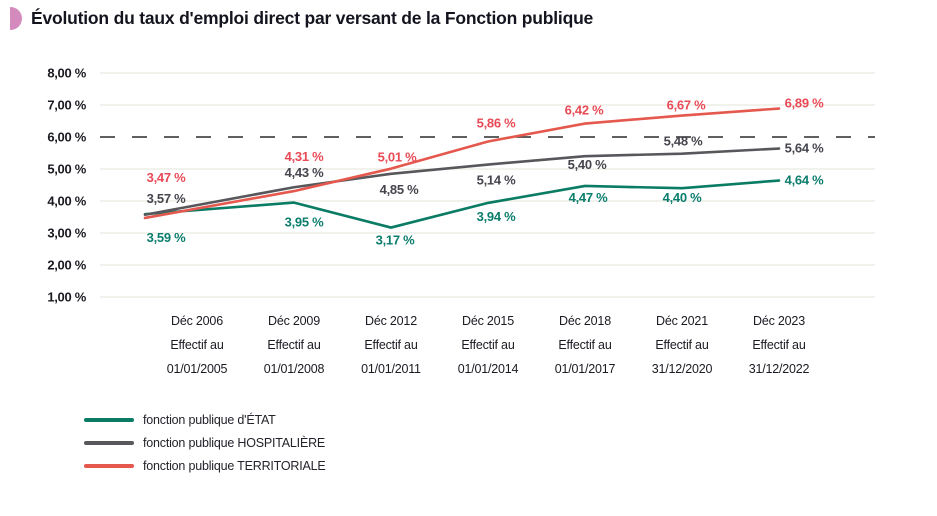 This screenshot has height=516, width=937. Describe the element at coordinates (234, 443) in the screenshot. I see `legend-label-hospitaliere: fonction publique HOSPITALIÈRE` at that location.